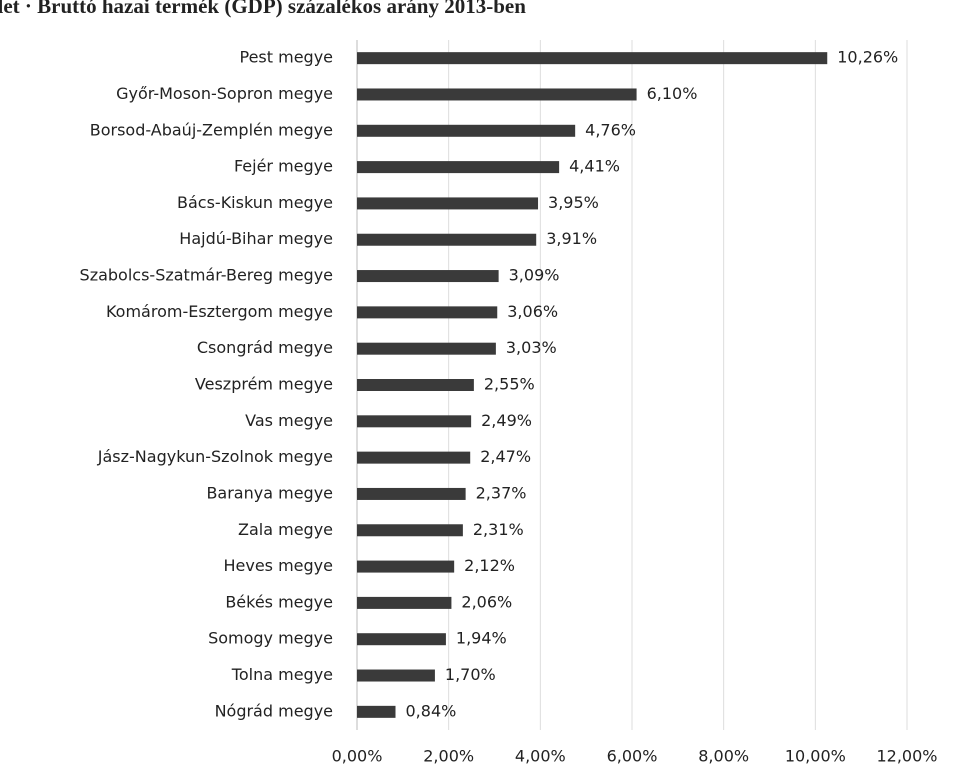  What do you see at coordinates (255, 202) in the screenshot?
I see `y-tick-label: Bács-Kiskun megye` at bounding box center [255, 202].